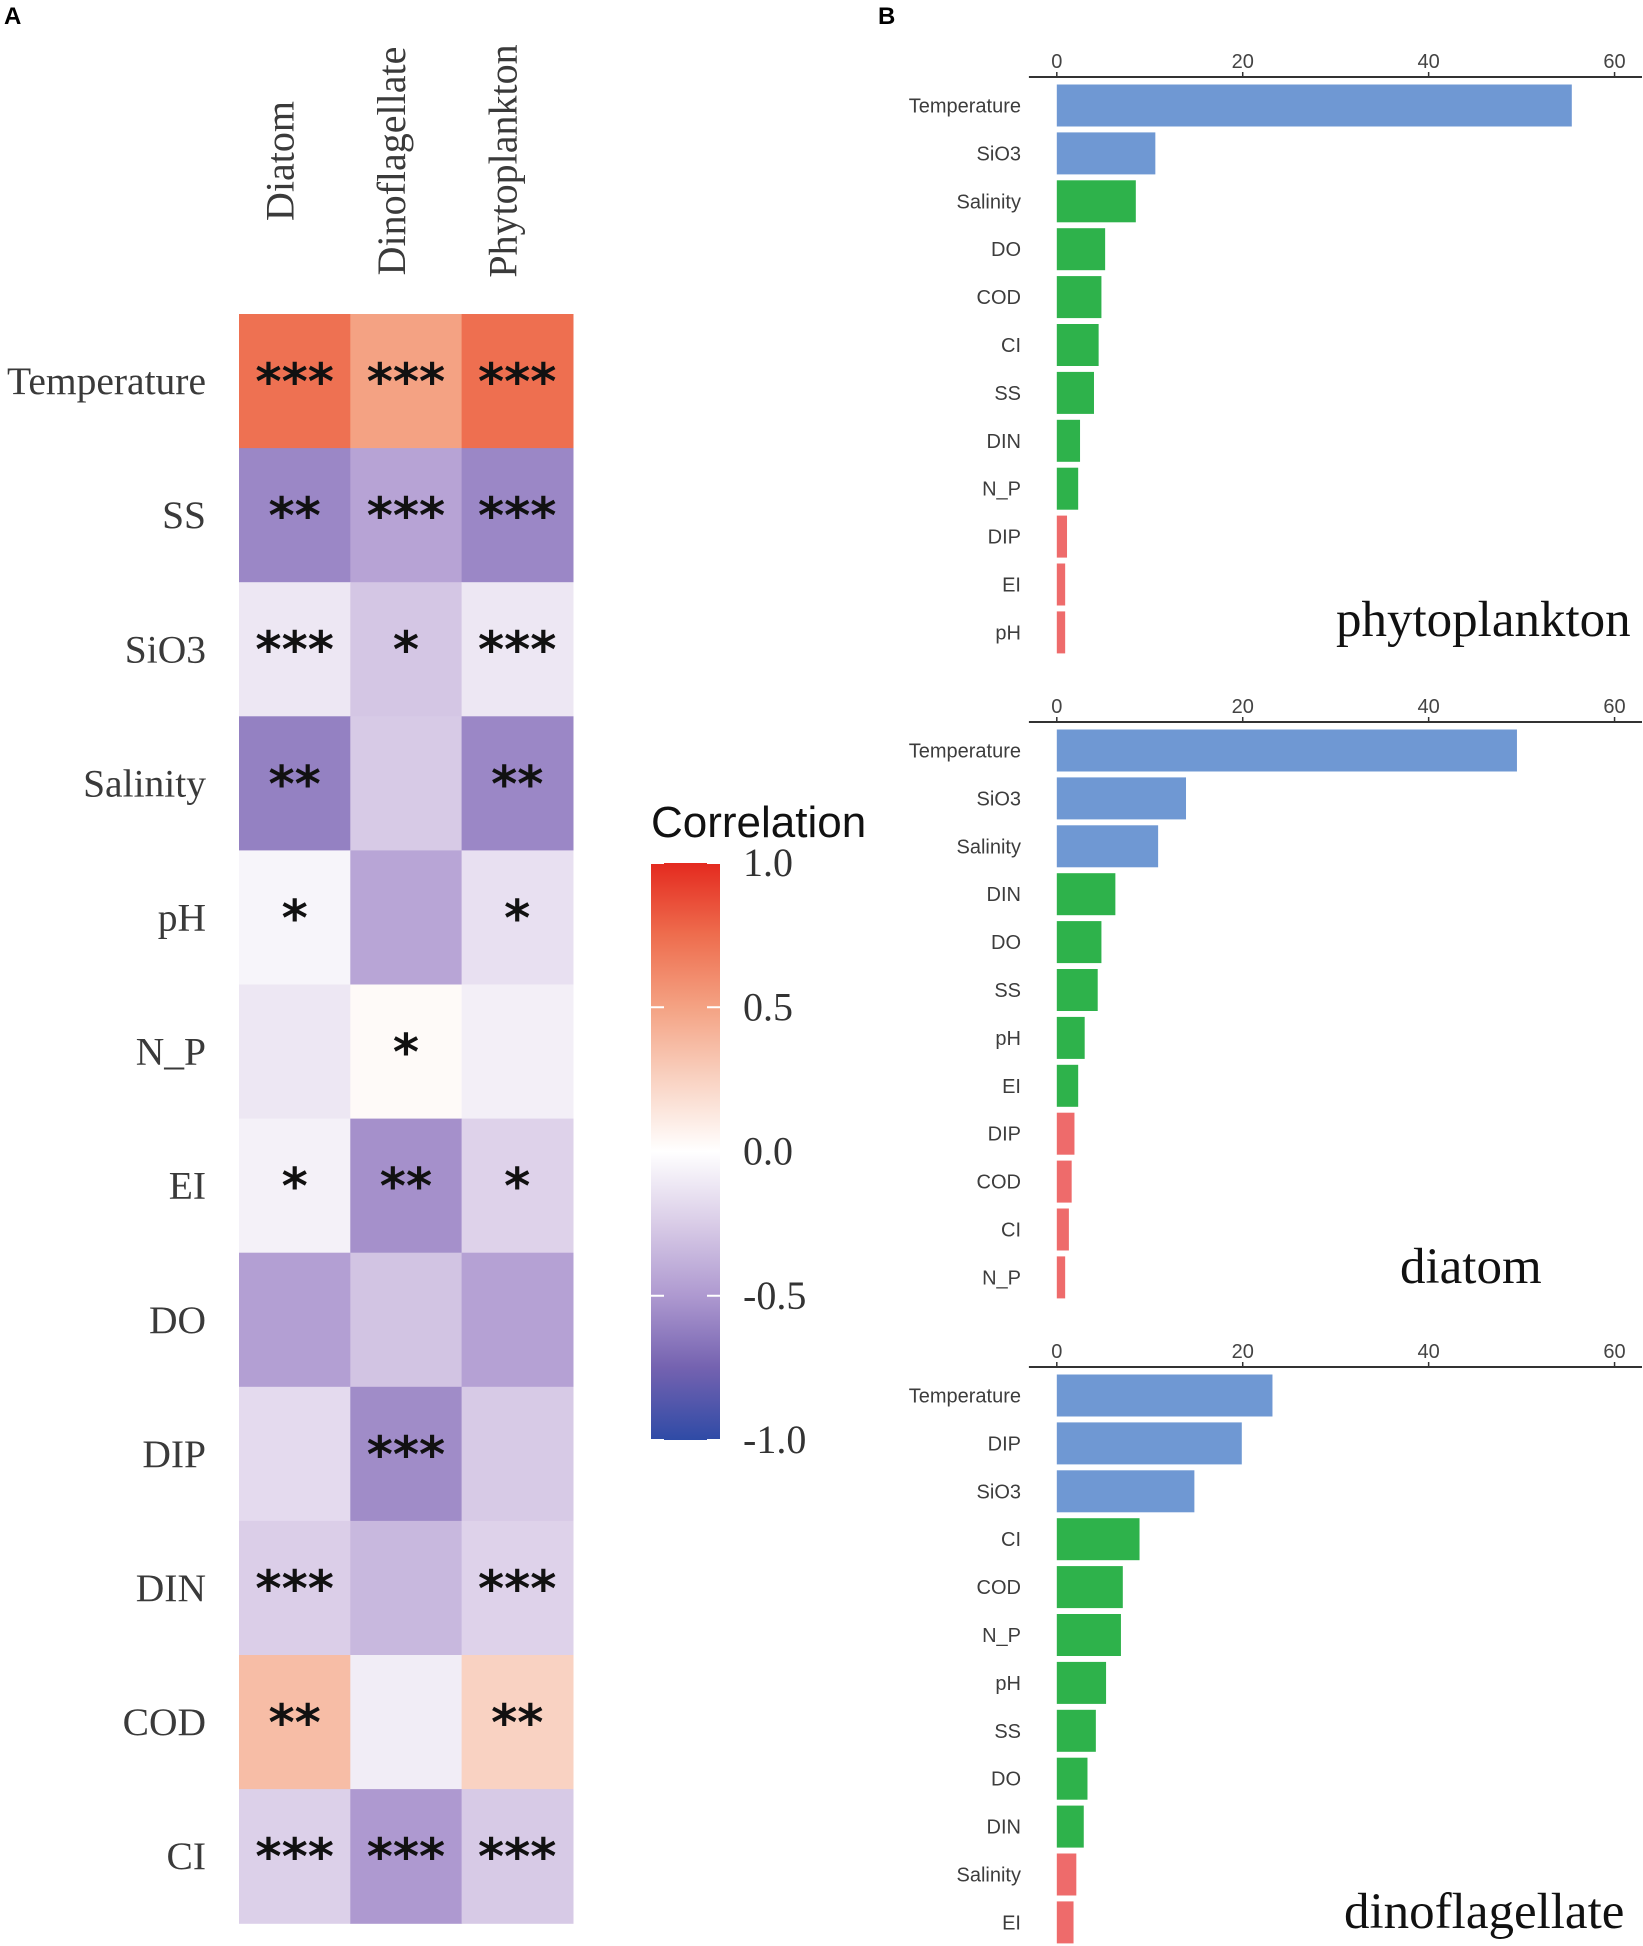 This screenshot has width=1643, height=1946. What do you see at coordinates (517, 1856) in the screenshot?
I see `heatmap-cell-ci-phytoplankton` at bounding box center [517, 1856].